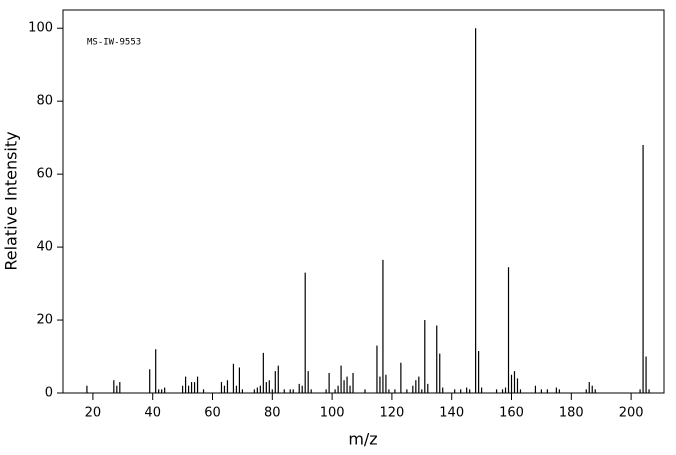  What do you see at coordinates (212, 413) in the screenshot?
I see `x-tick-label: 60` at bounding box center [212, 413].